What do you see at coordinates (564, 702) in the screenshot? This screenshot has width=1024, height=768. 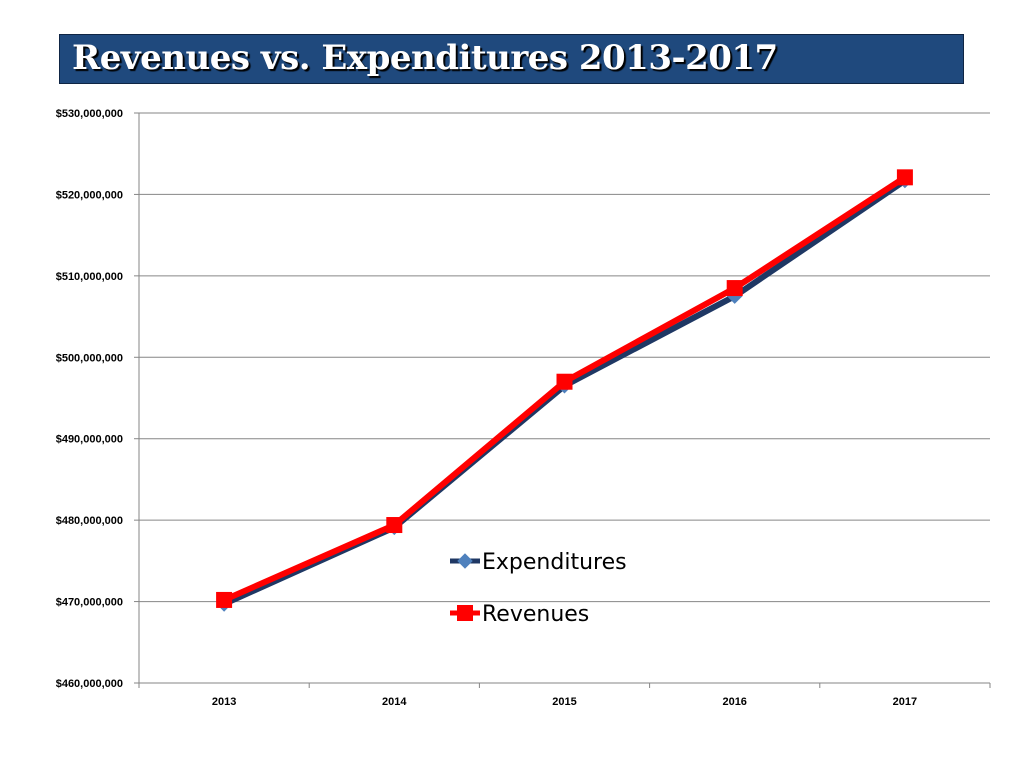 I see `x-tick-label: 2015` at bounding box center [564, 702].